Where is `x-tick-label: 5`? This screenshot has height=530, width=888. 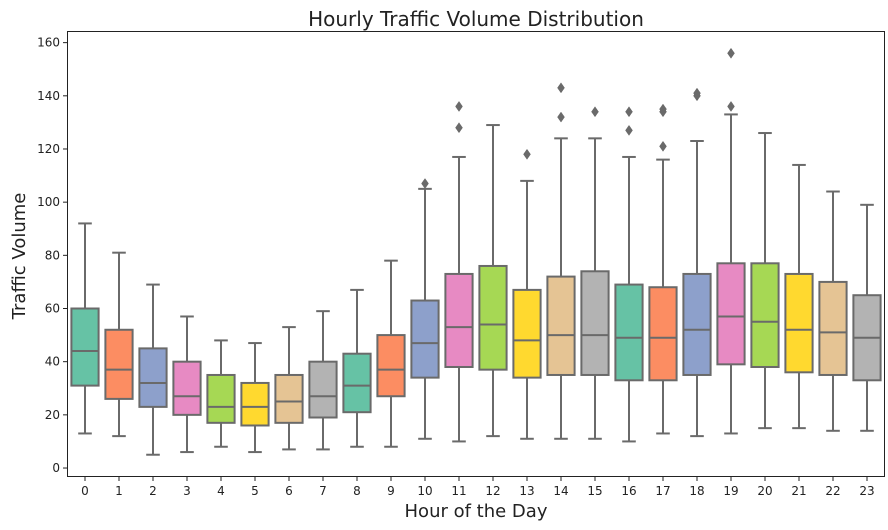 x-tick-label: 5 is located at coordinates (255, 491).